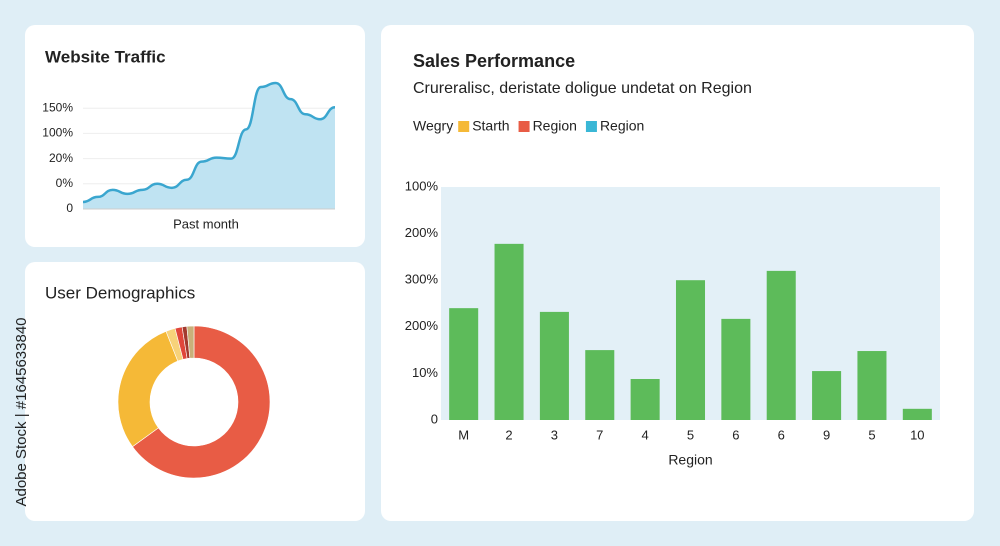 Image resolution: width=1000 pixels, height=546 pixels. Describe the element at coordinates (599, 434) in the screenshot. I see `x-tick-label: 7` at that location.